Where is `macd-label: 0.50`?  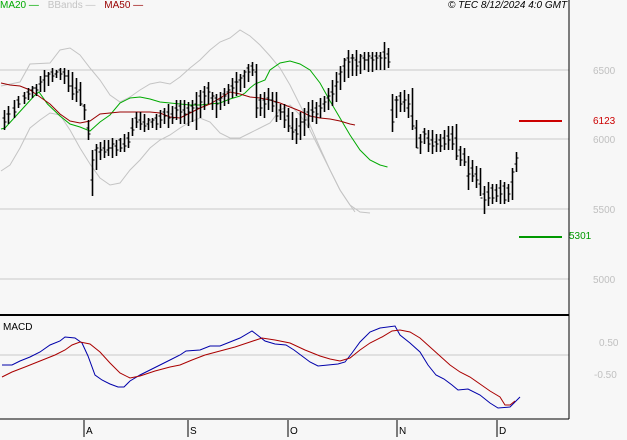 macd-label: 0.50 is located at coordinates (609, 343).